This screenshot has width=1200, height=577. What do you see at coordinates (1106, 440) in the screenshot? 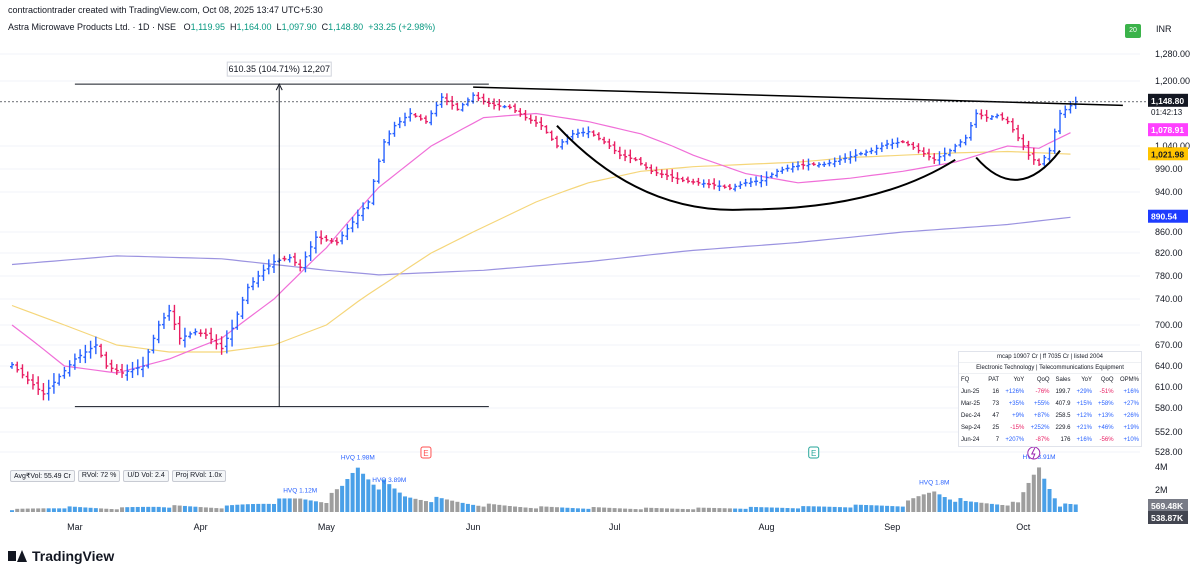
I see `fundamentals-cell: -56%` at bounding box center [1106, 440].